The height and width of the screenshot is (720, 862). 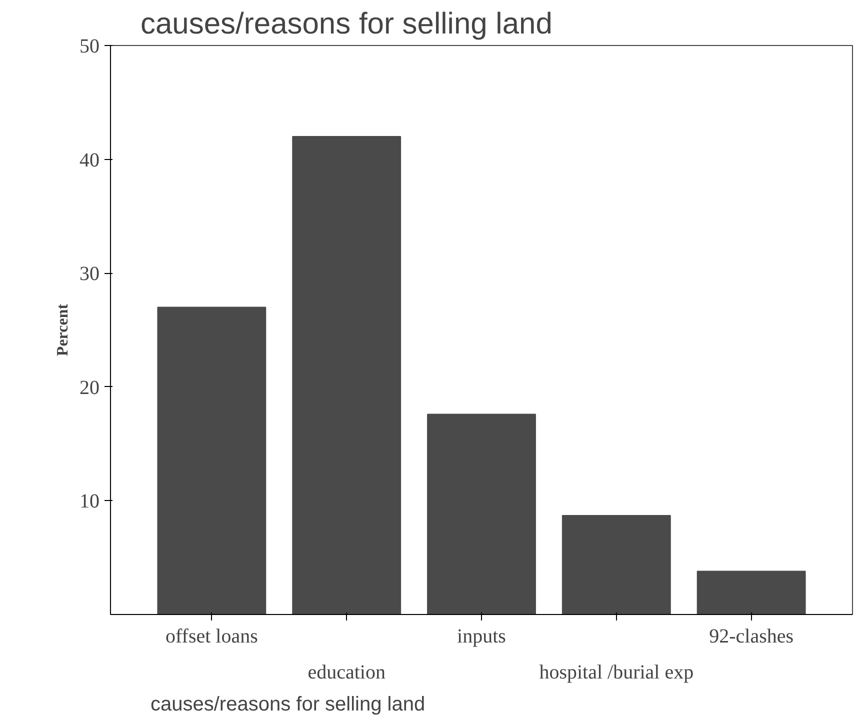 I want to click on y-tick-label: 20, so click(x=90, y=387).